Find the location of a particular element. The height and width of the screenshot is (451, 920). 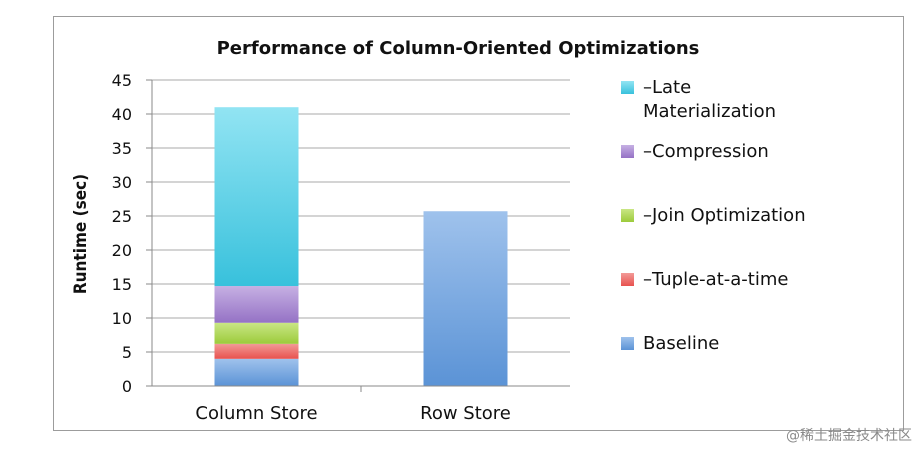

y-tick-label: 30 is located at coordinates (122, 182).